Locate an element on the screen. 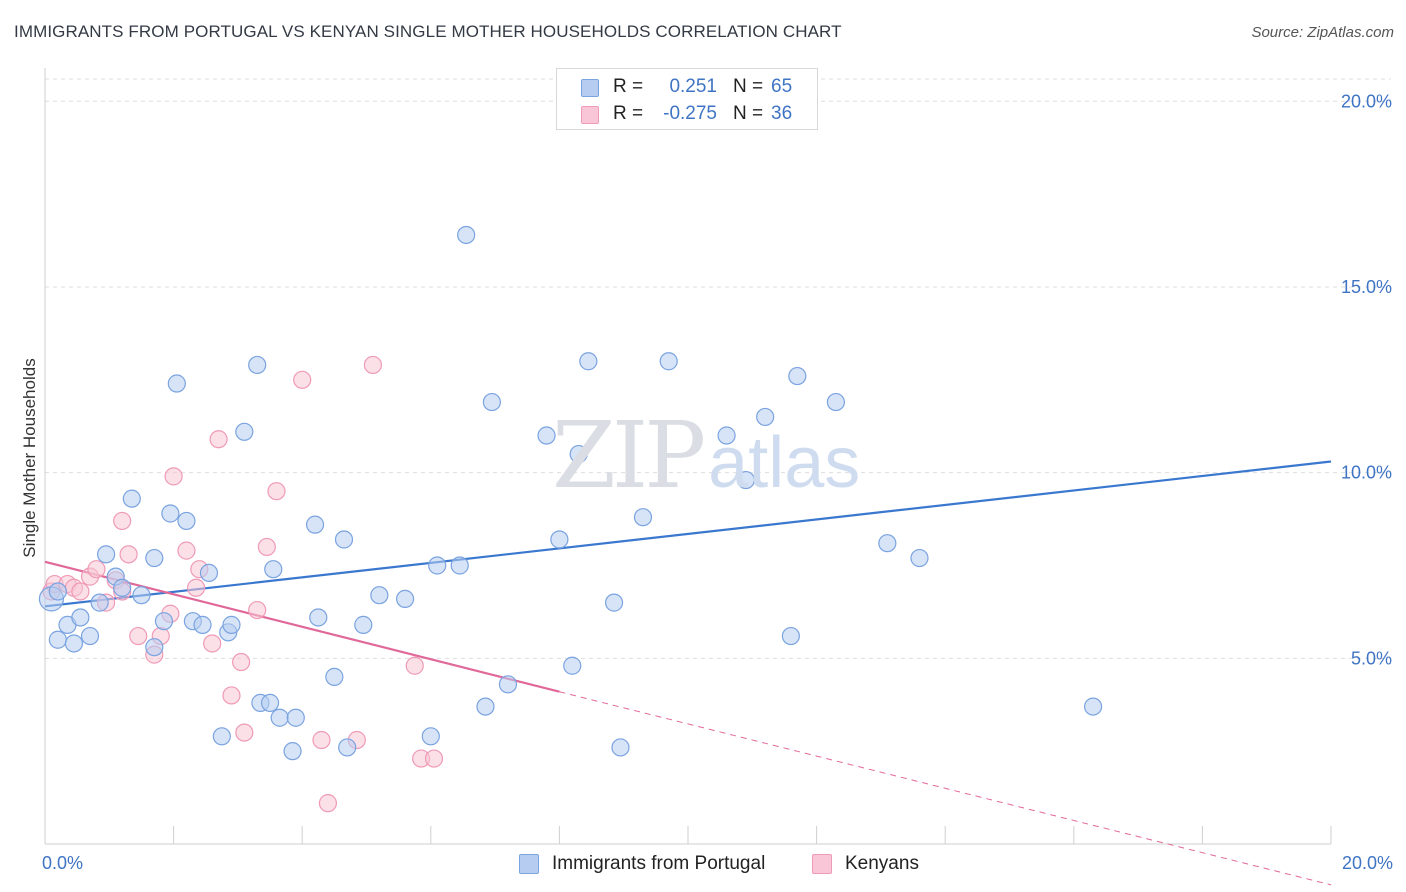  y-tick-label: 10.0% is located at coordinates (1366, 473).